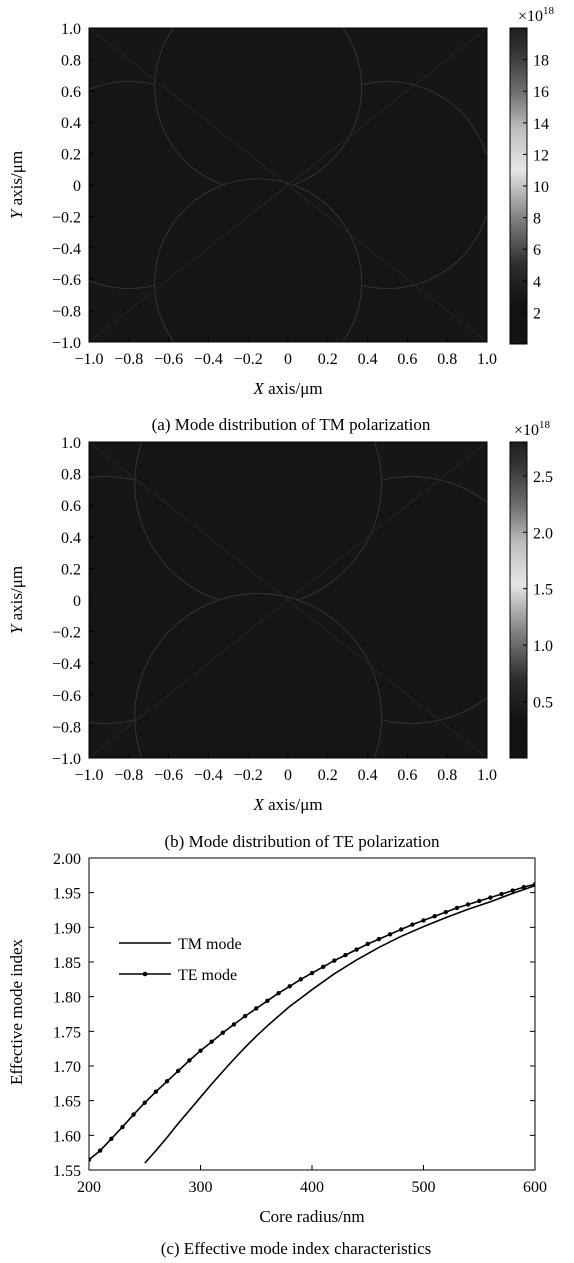 The width and height of the screenshot is (574, 1263). Describe the element at coordinates (287, 388) in the screenshot. I see `x-axis-label-a: X axis/μm` at that location.